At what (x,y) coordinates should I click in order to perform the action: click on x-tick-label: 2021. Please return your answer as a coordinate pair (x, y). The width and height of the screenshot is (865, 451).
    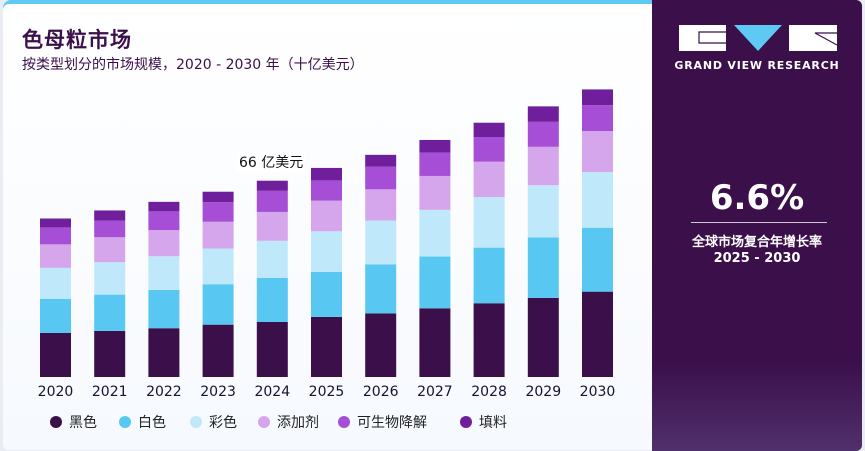
    Looking at the image, I should click on (110, 392).